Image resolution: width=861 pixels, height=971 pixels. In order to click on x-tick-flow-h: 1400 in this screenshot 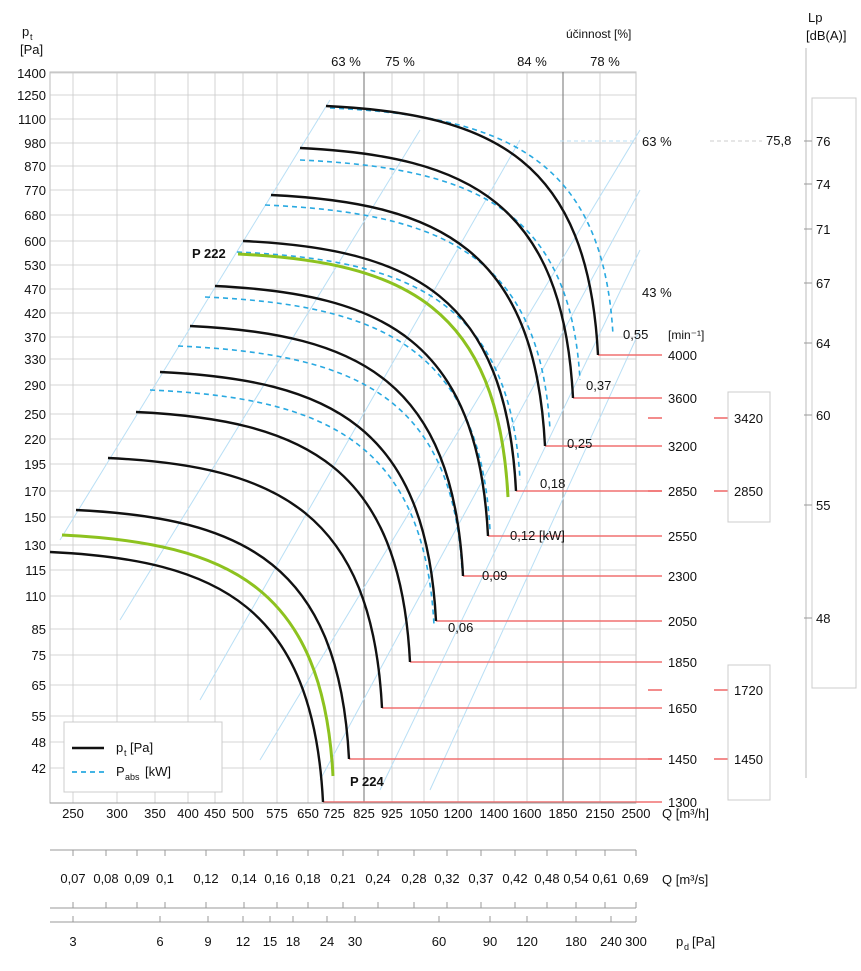, I will do `click(494, 813)`.